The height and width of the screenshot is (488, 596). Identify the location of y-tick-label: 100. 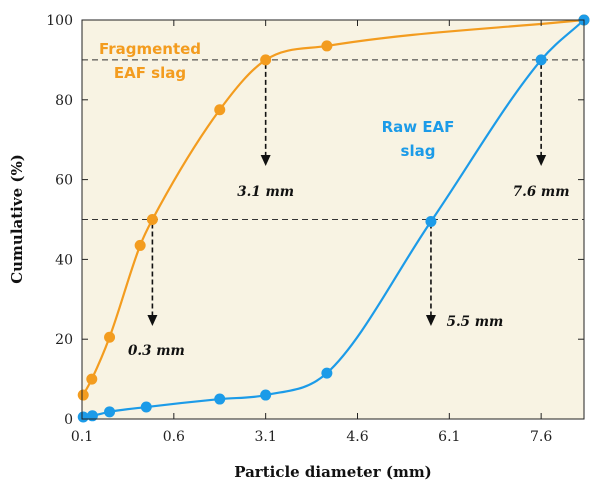
(59, 21).